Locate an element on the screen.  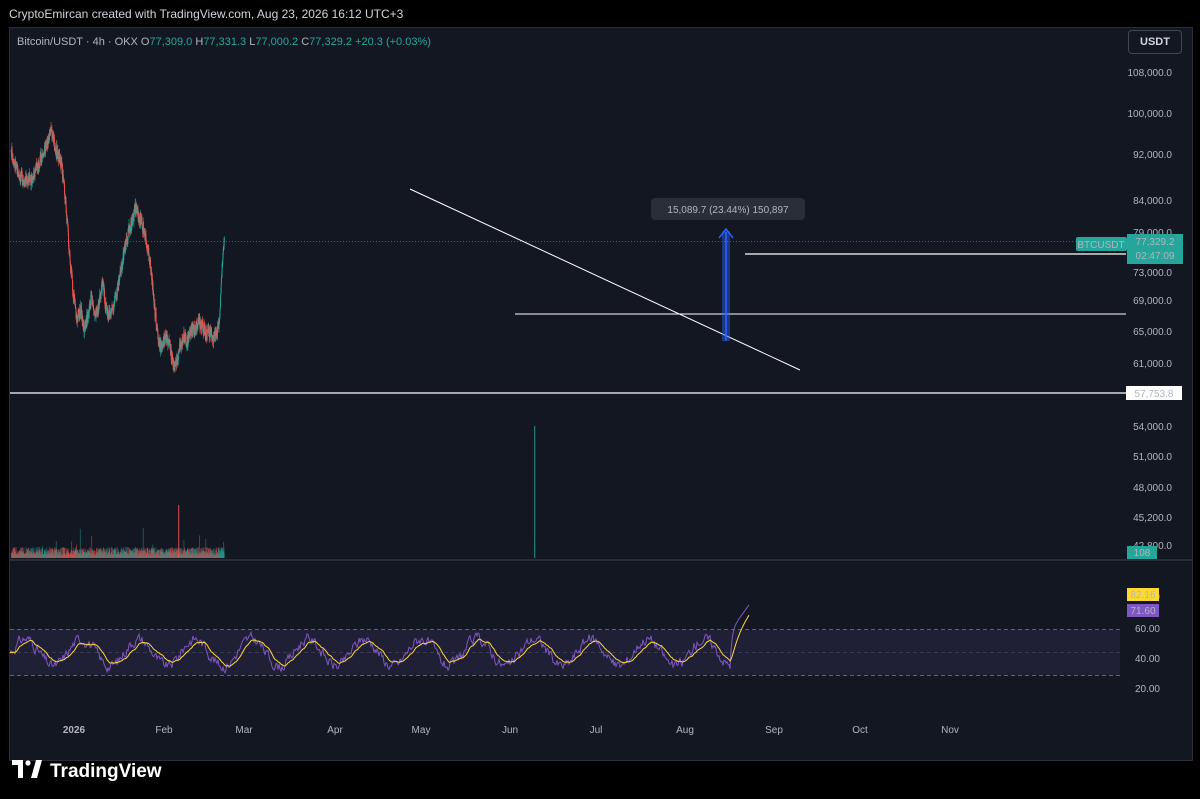
open-value: 77,309.0 is located at coordinates (171, 42).